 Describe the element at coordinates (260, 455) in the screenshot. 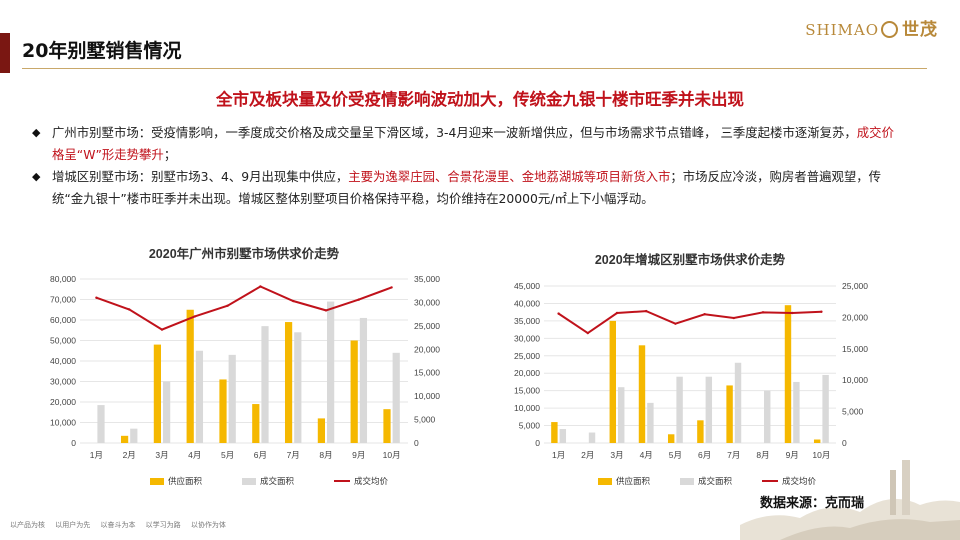

I see `x-tick-label: 6月` at that location.